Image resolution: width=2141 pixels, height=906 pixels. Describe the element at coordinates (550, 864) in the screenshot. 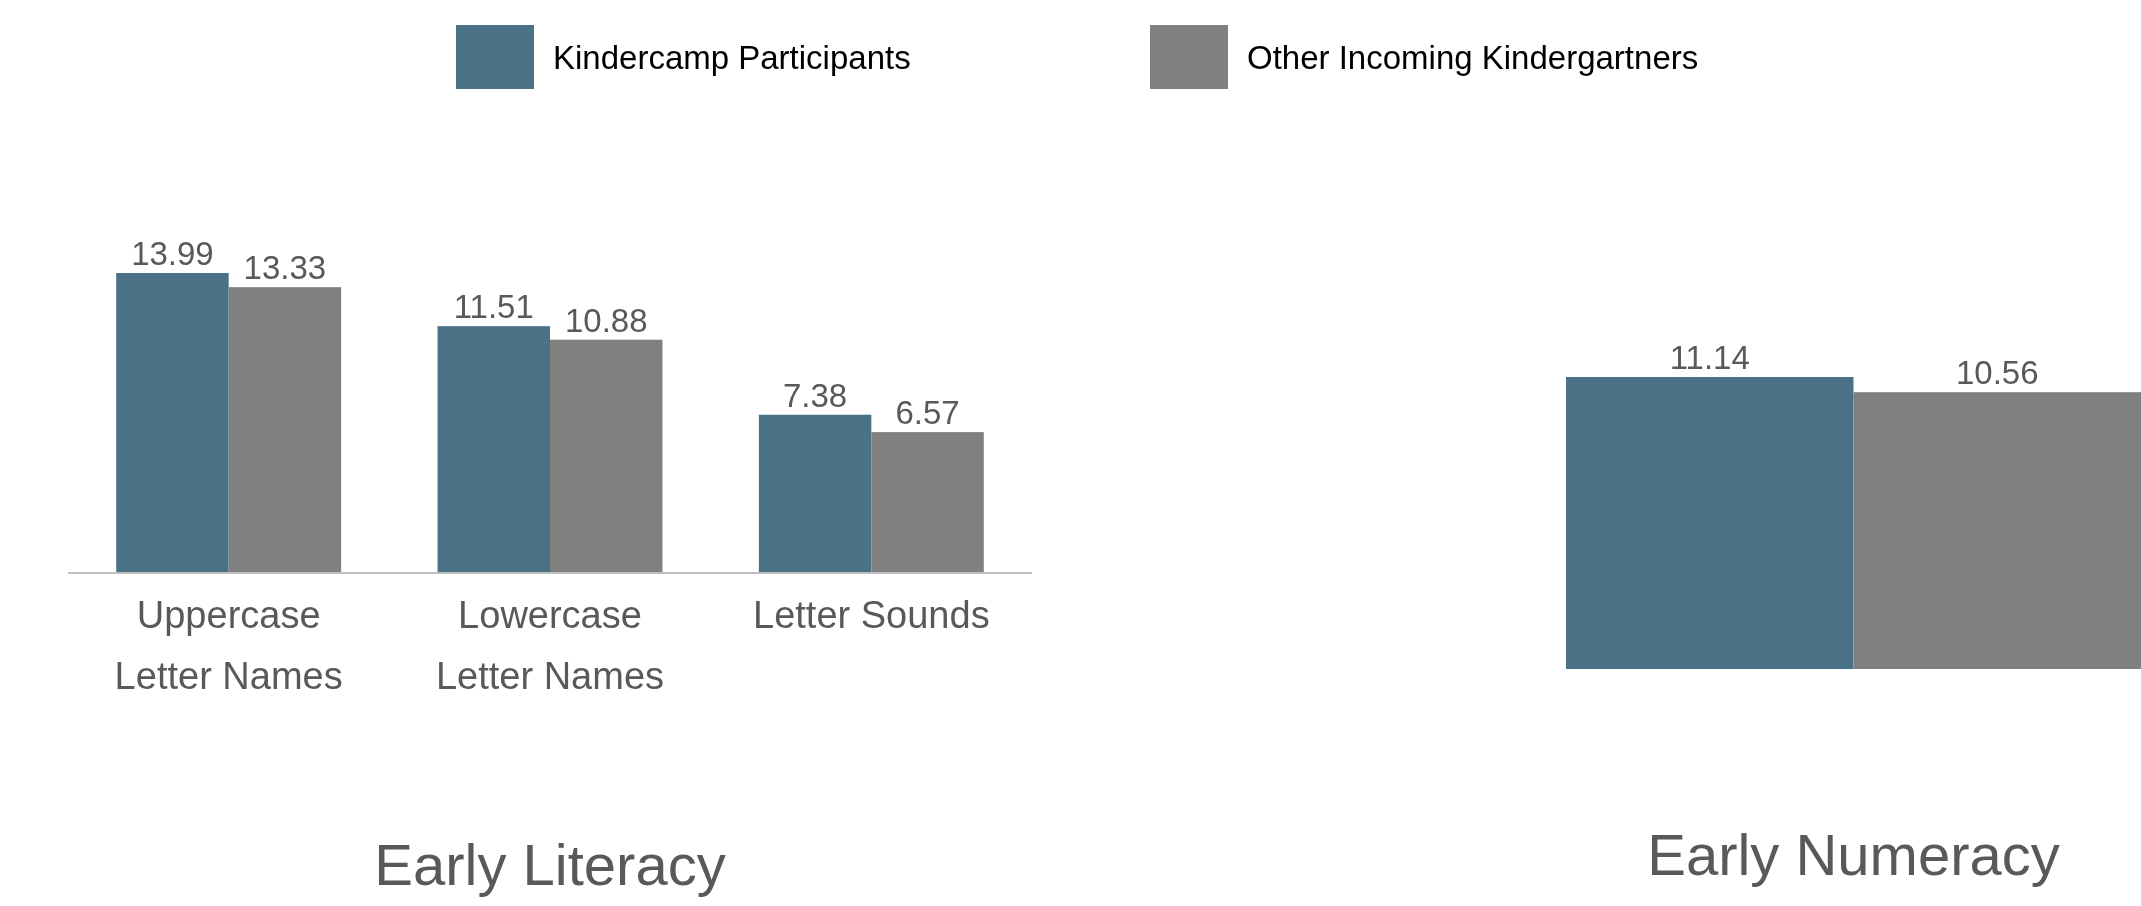

I see `text: Early Literacy` at that location.